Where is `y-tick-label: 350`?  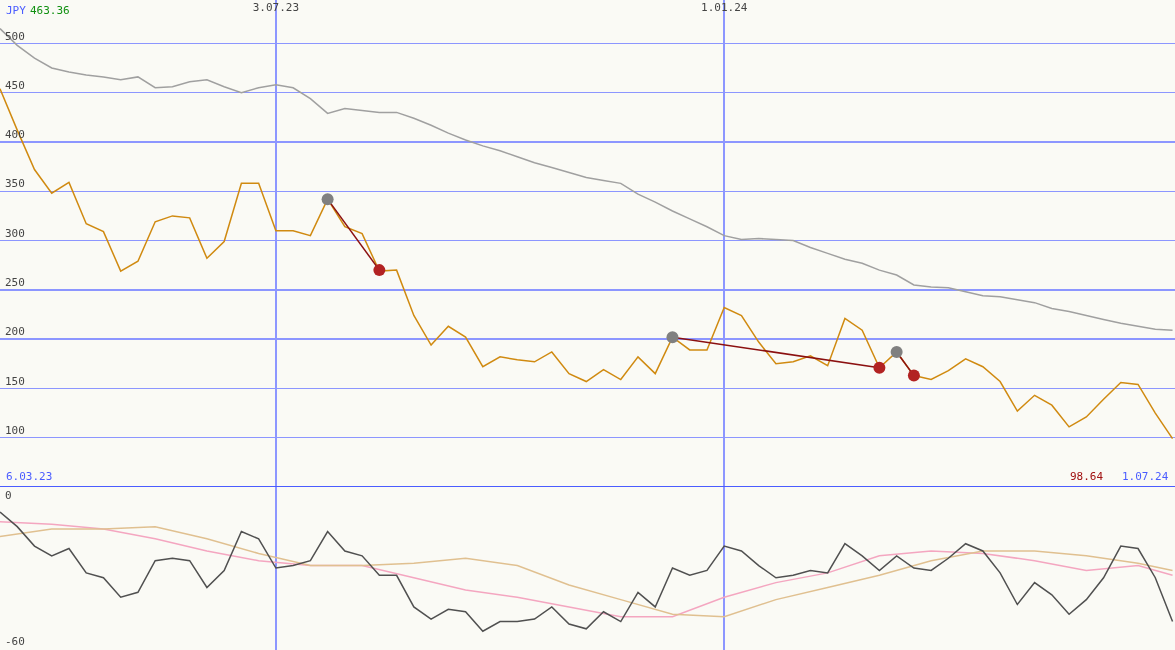
y-tick-label: 350 is located at coordinates (15, 184).